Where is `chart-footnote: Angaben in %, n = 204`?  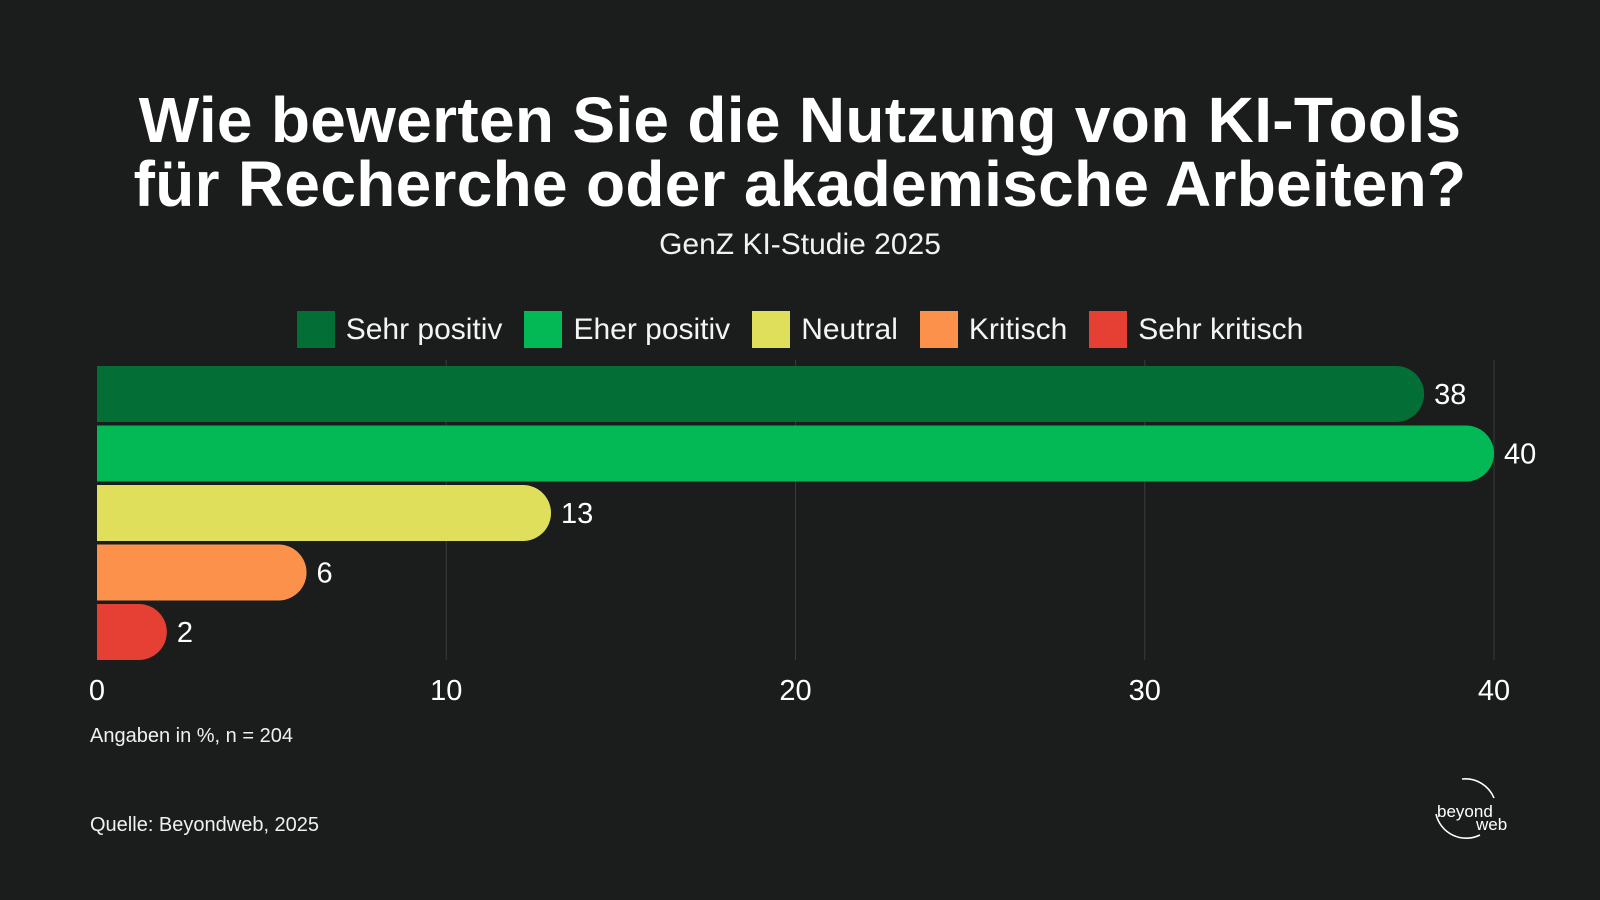
chart-footnote: Angaben in %, n = 204 is located at coordinates (191, 736).